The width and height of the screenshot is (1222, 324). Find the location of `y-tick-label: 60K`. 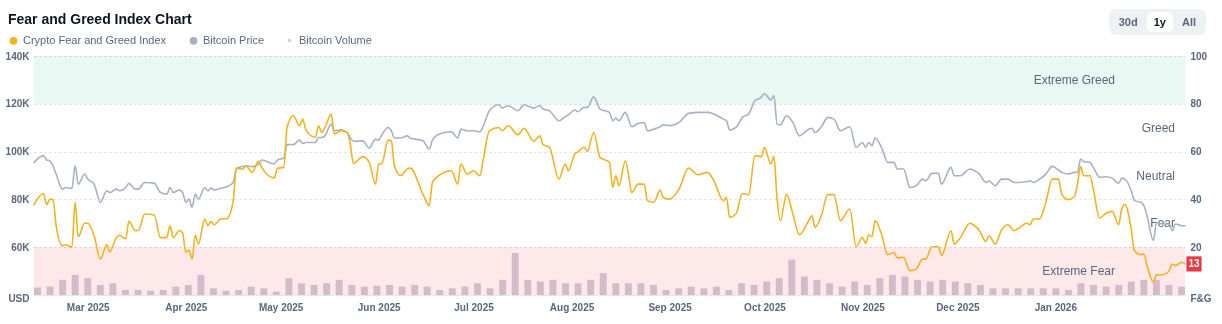

y-tick-label: 60K is located at coordinates (21, 247).